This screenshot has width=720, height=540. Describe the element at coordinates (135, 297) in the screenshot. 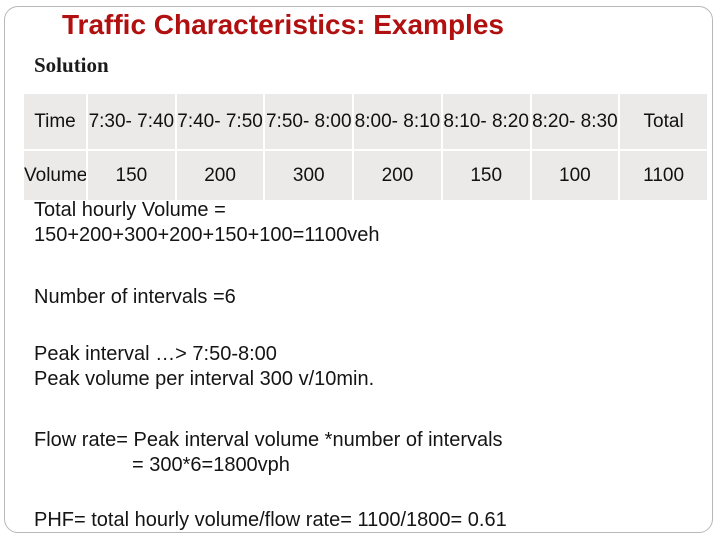

I see `intervals-count-text: Number of intervals =6` at that location.